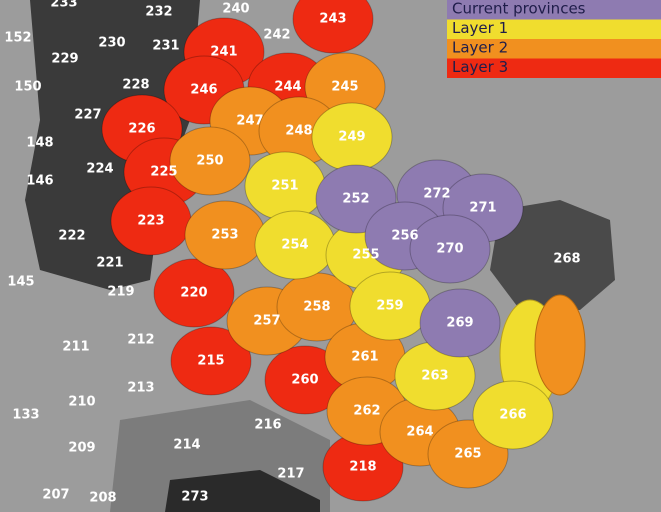  Describe the element at coordinates (304, 380) in the screenshot. I see `province-label: 260` at that location.